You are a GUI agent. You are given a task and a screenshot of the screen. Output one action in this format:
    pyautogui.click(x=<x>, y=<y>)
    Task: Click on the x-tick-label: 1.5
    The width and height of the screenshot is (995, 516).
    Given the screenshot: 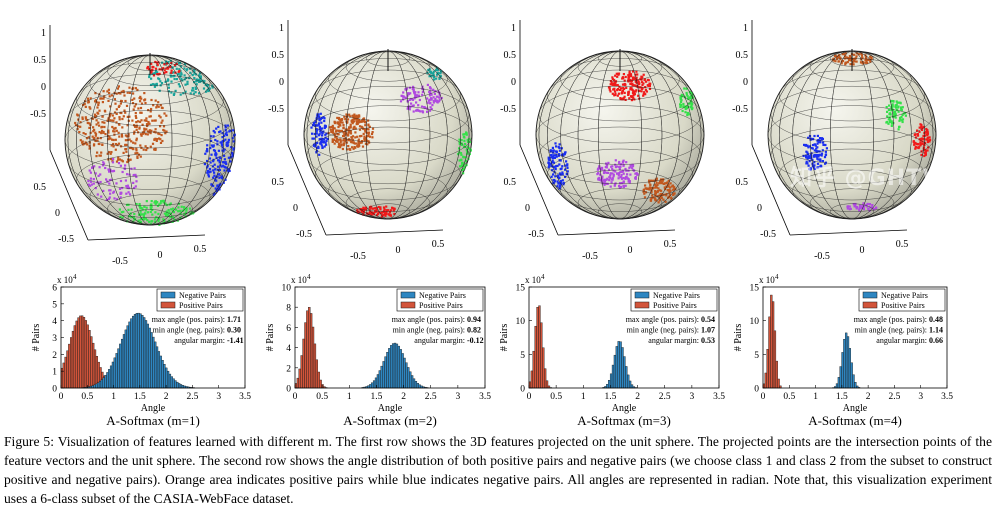 What is the action you would take?
    pyautogui.click(x=140, y=397)
    